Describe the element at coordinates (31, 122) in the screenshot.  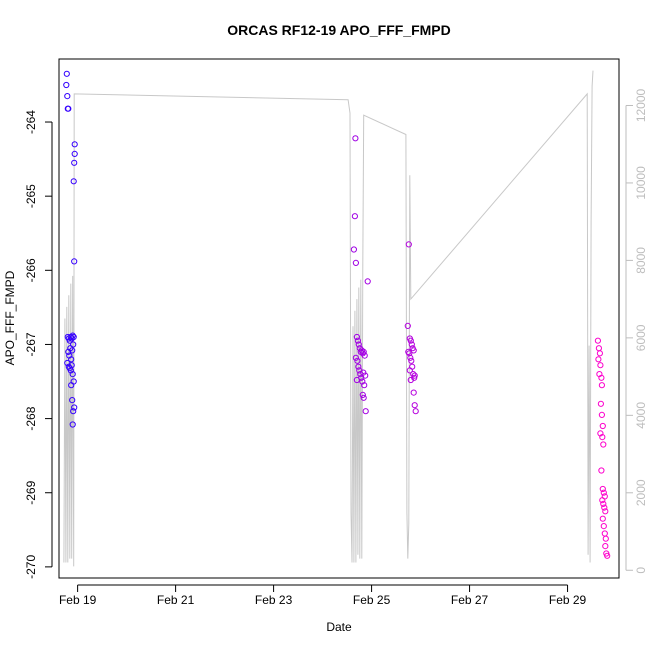
I see `y-tick-label: -264` at that location.